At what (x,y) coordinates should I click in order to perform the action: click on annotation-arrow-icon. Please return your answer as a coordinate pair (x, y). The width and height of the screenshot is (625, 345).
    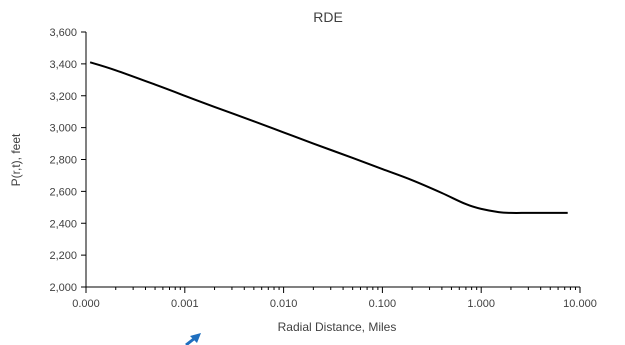
    Looking at the image, I should click on (193, 339).